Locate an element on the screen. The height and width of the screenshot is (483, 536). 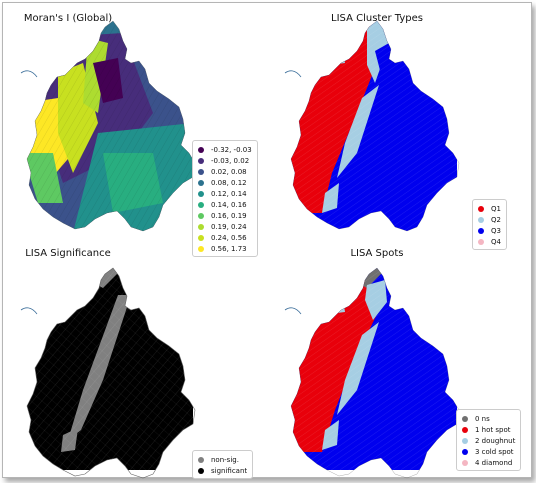
legend-entry: 0.14, 0.16 is located at coordinates (225, 204).